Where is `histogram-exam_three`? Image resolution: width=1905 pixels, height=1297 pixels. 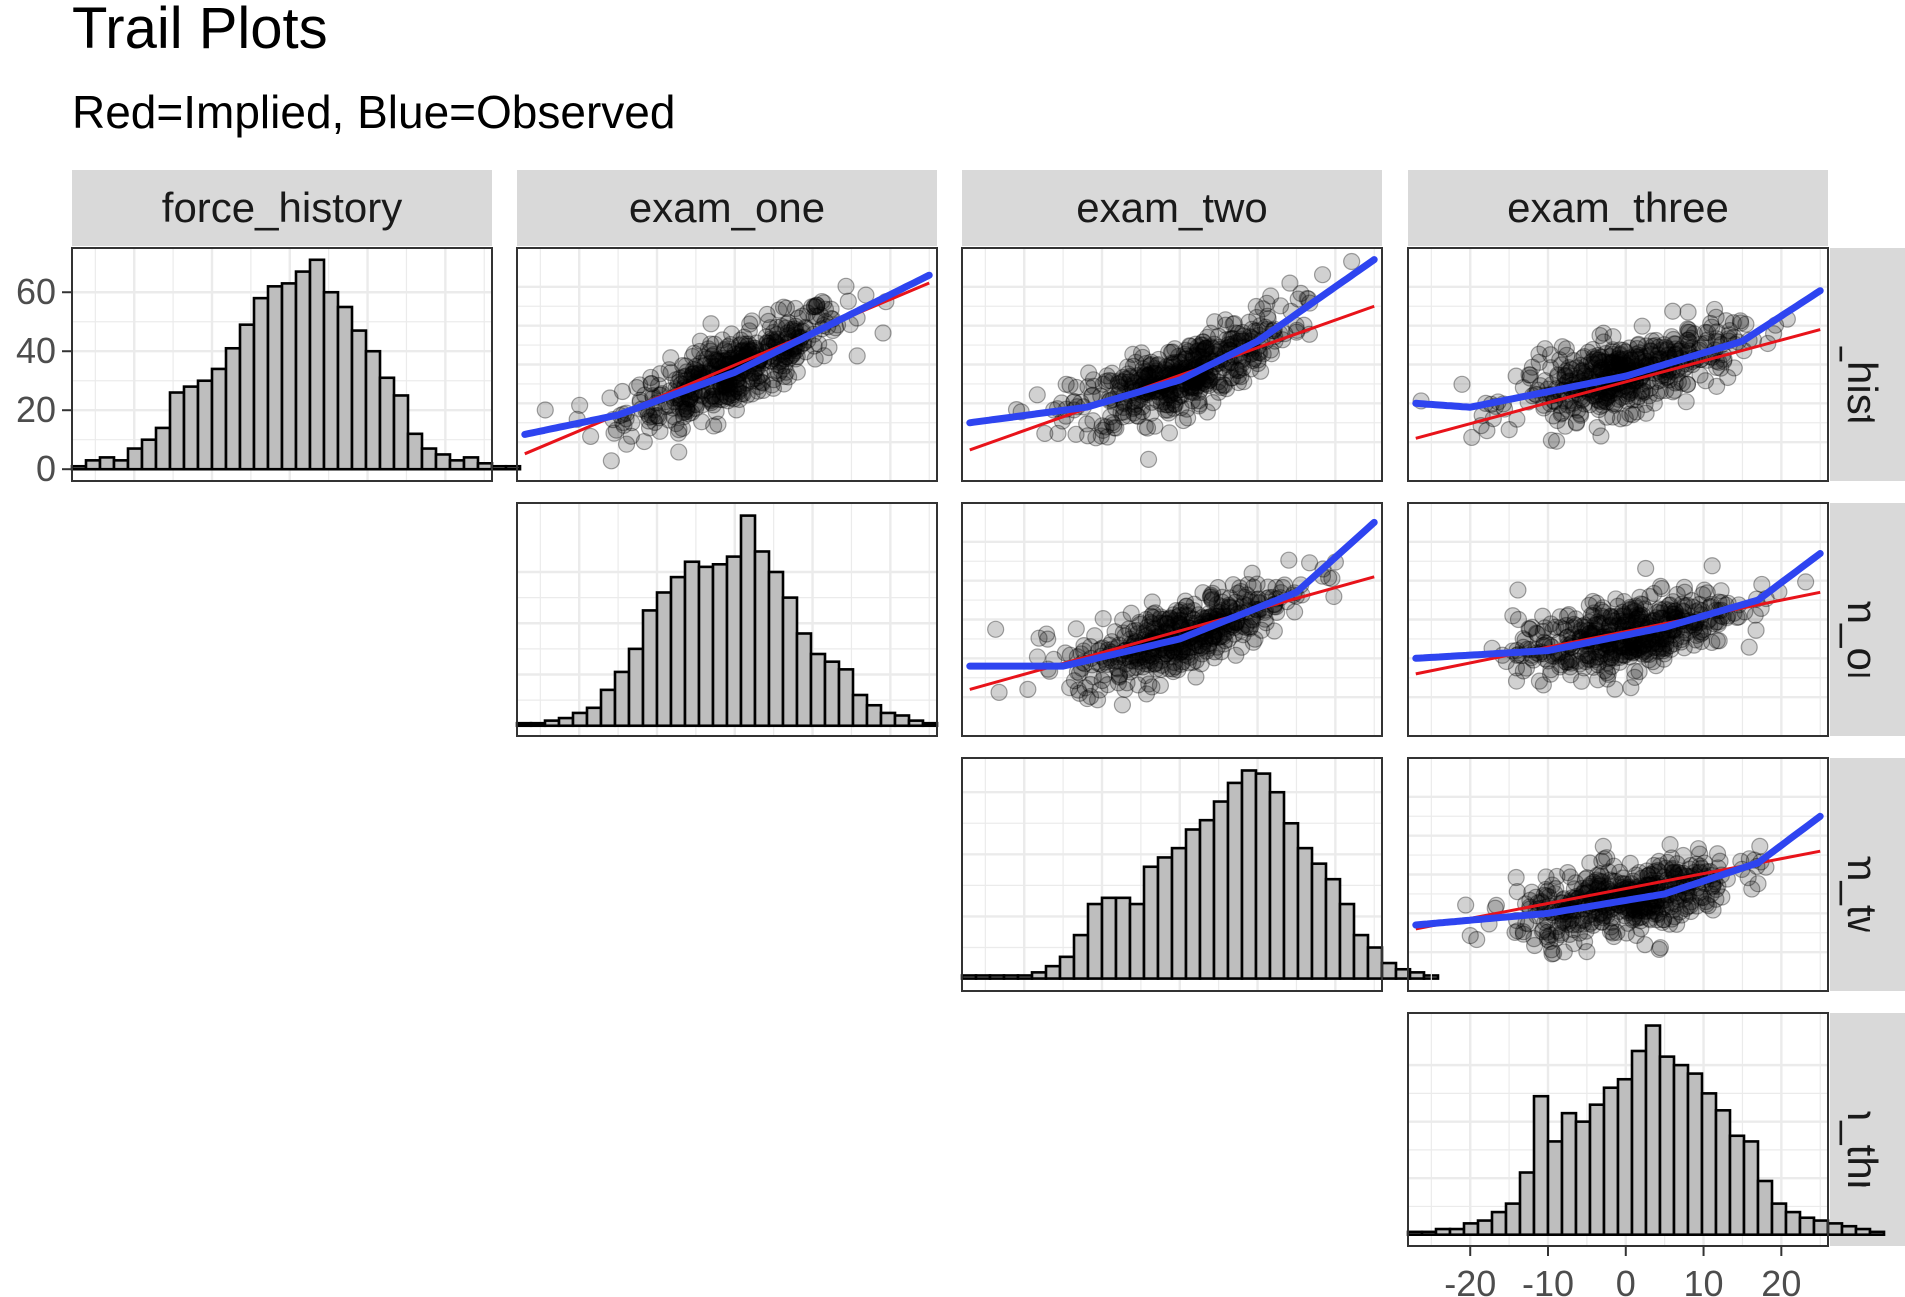
histogram-exam_three is located at coordinates (1646, 1130).